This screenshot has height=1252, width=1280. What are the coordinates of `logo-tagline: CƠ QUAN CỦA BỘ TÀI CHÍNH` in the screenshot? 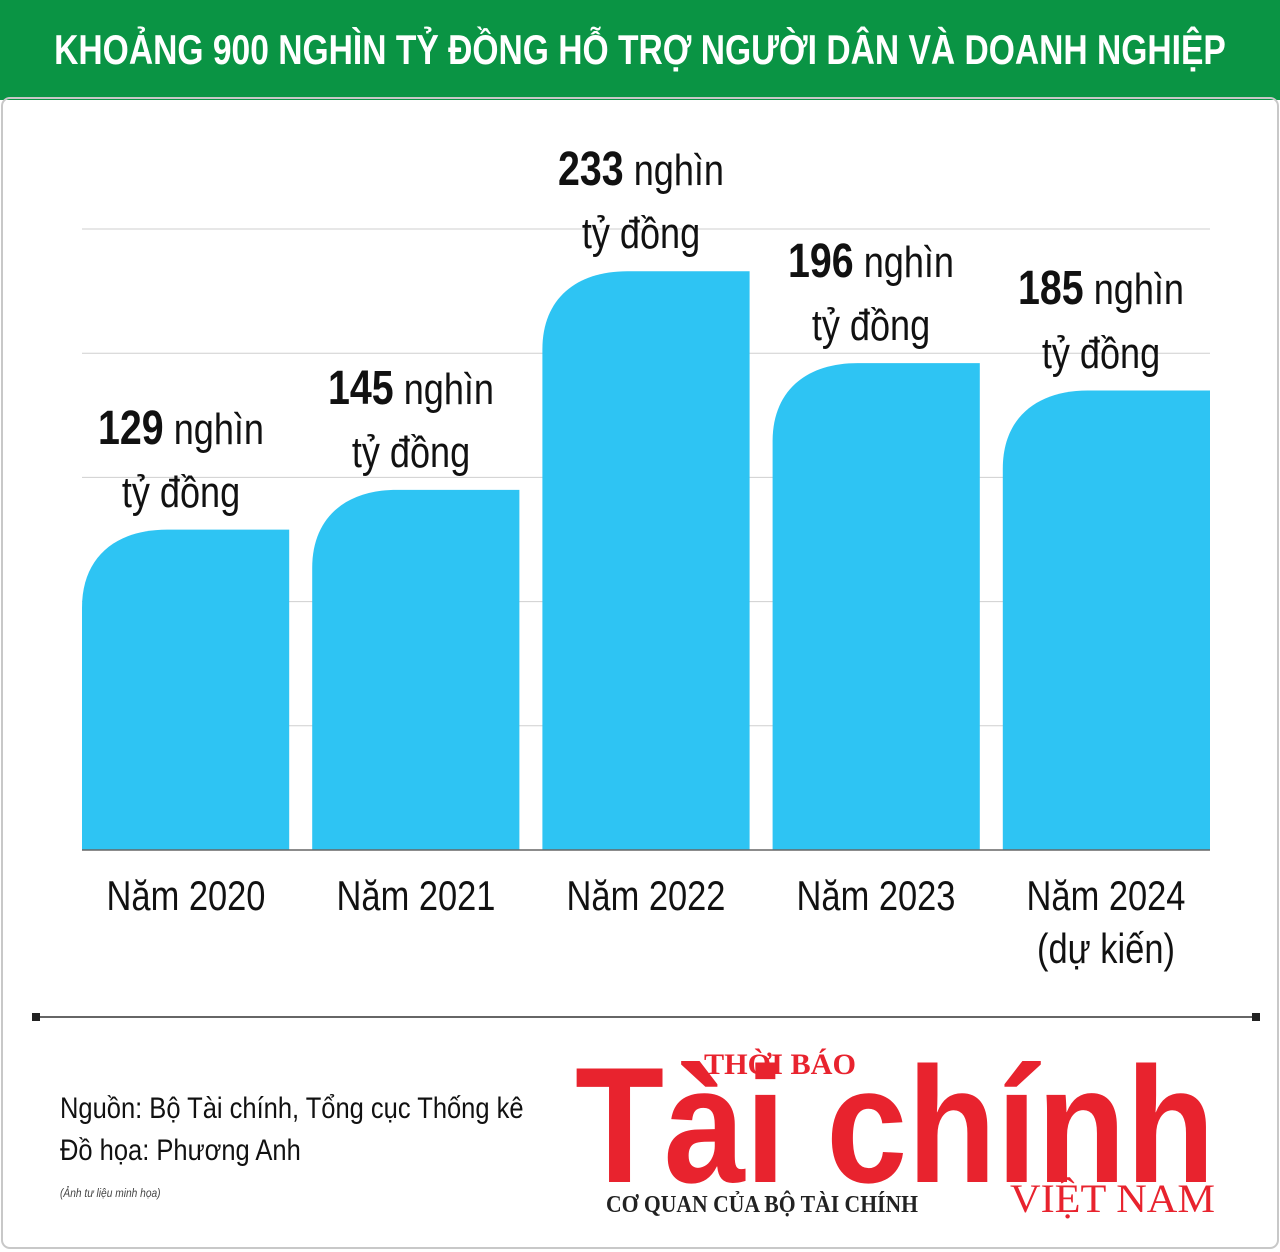 It's located at (762, 1205).